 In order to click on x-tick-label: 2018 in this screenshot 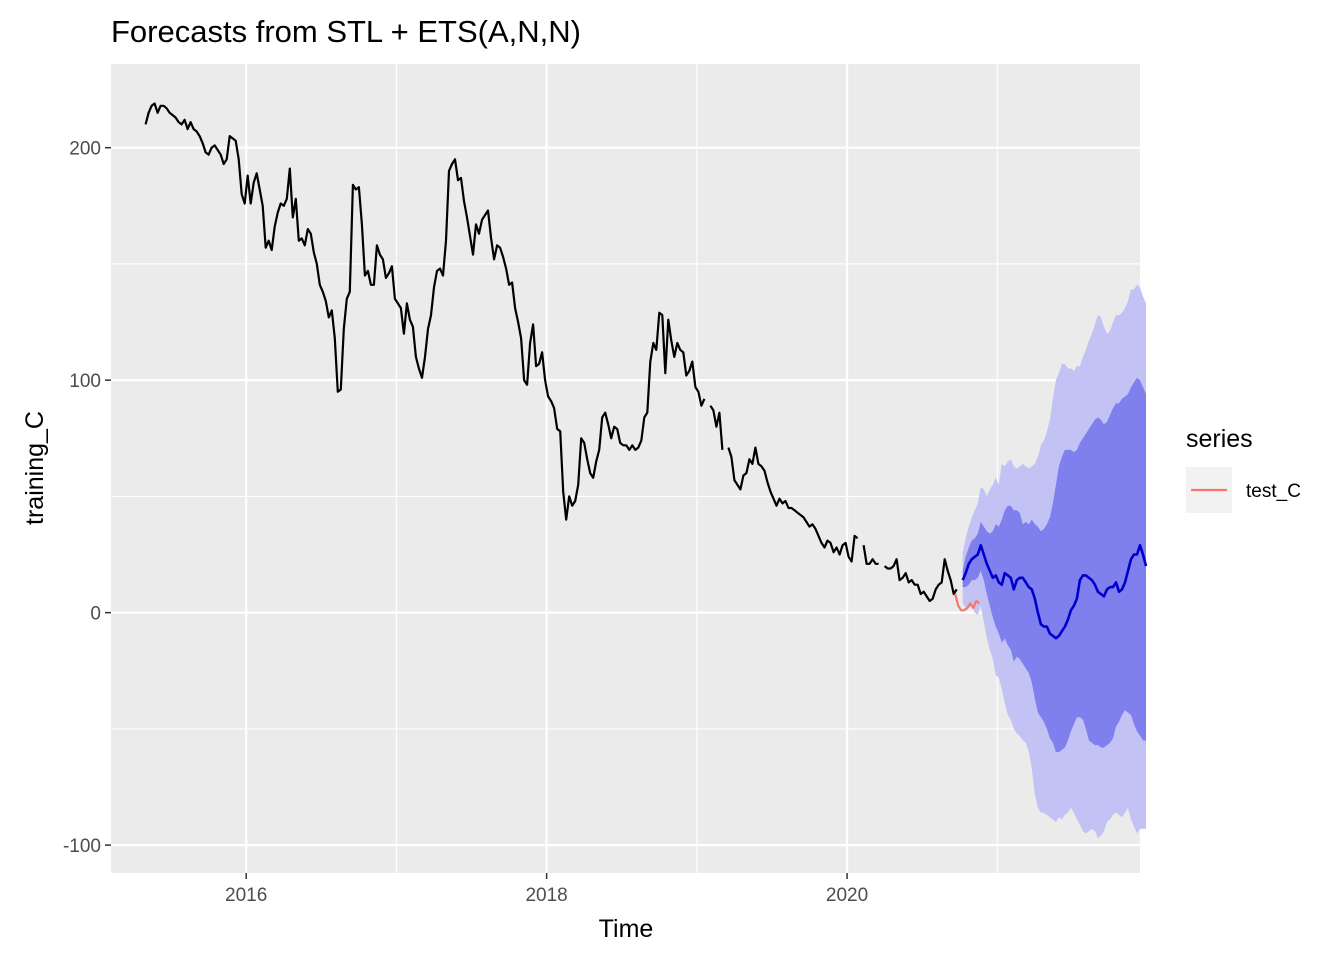, I will do `click(546, 895)`.